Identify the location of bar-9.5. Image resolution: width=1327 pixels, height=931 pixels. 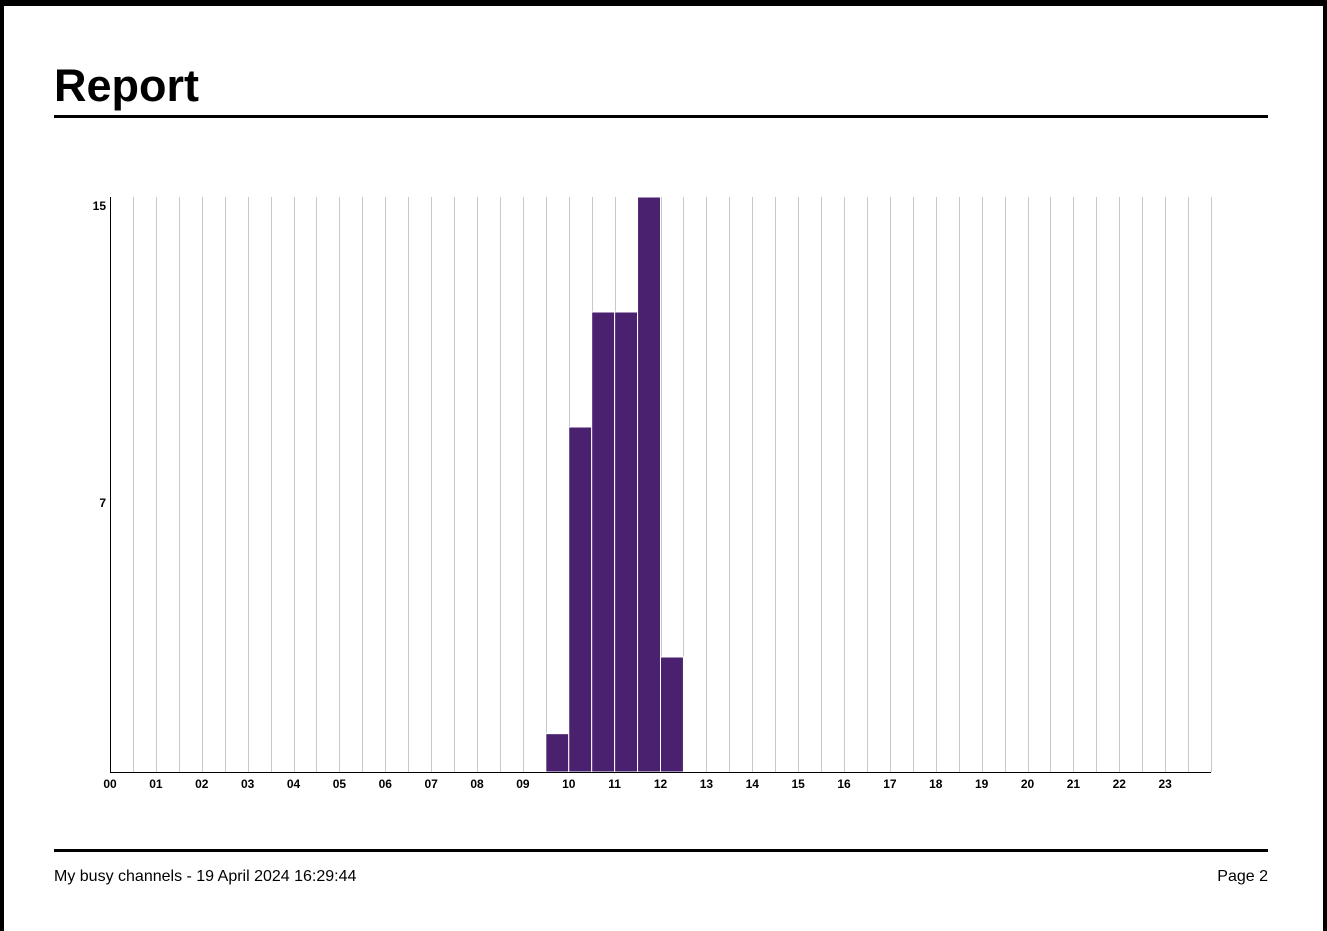
(557, 753).